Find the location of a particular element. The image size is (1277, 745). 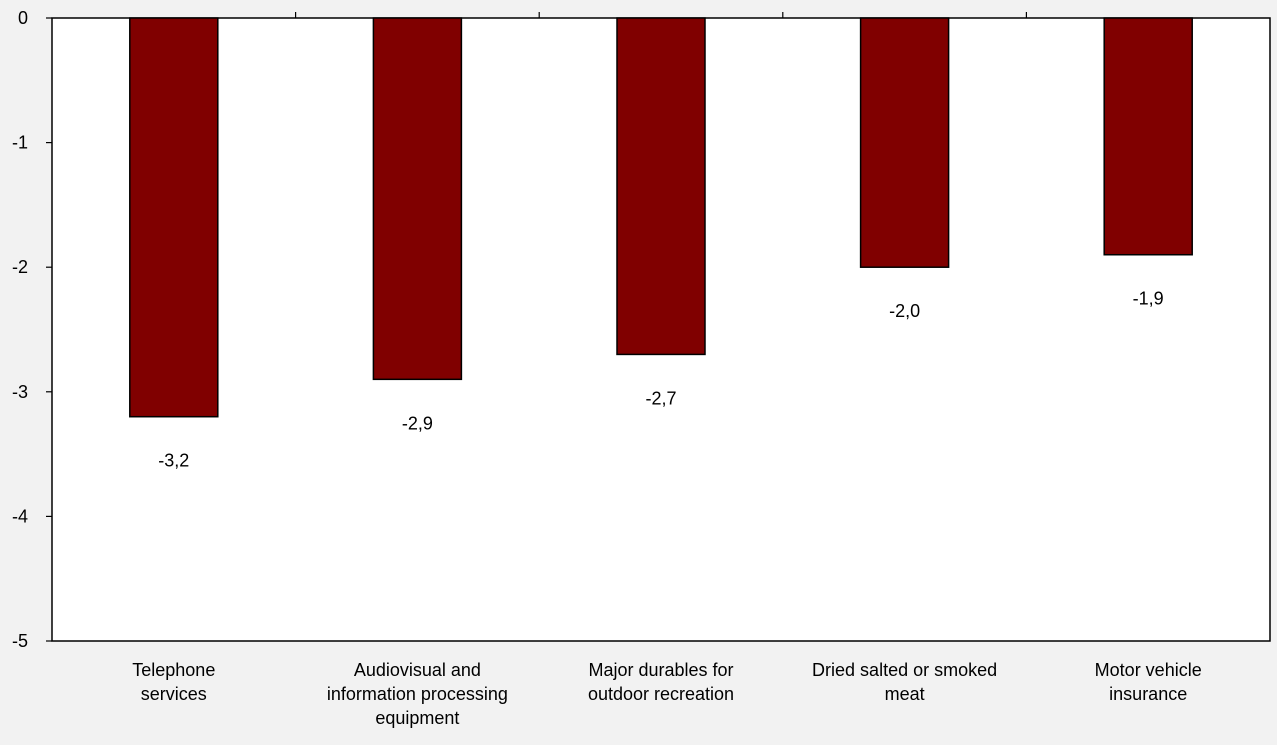

category-label: Dried salted or smoked meat is located at coordinates (904, 682).